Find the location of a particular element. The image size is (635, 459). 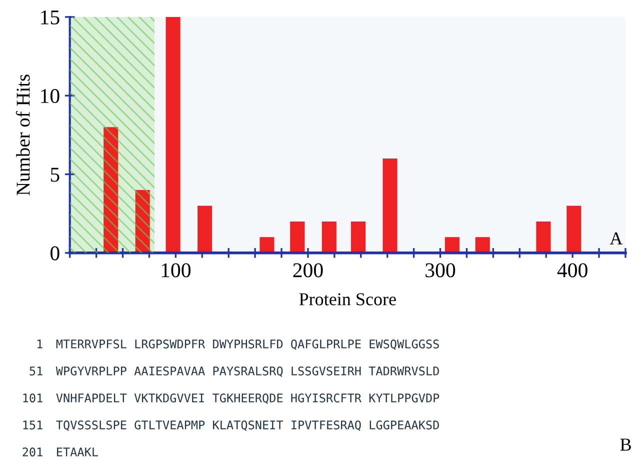

x-tick-label: 400 is located at coordinates (572, 270).